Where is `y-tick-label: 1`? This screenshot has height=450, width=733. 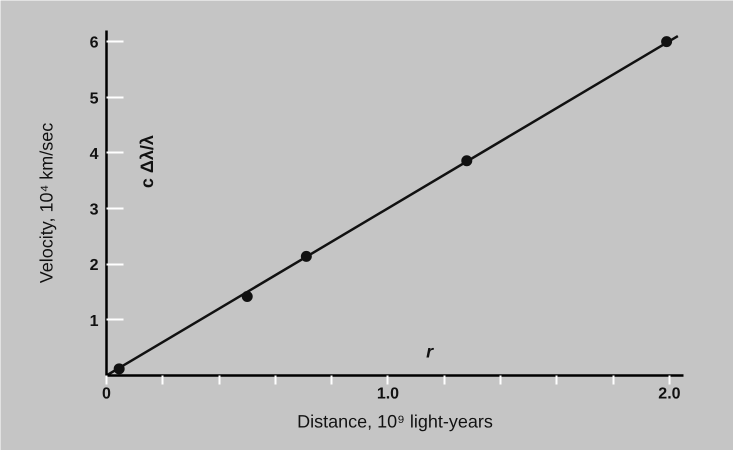
y-tick-label: 1 is located at coordinates (94, 321).